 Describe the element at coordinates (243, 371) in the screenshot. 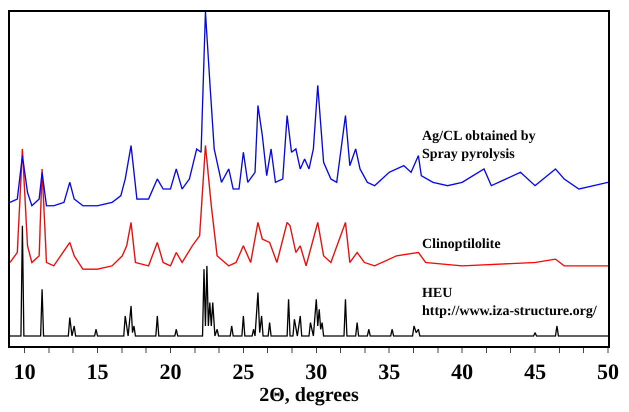

I see `x-tick-label: 25` at that location.